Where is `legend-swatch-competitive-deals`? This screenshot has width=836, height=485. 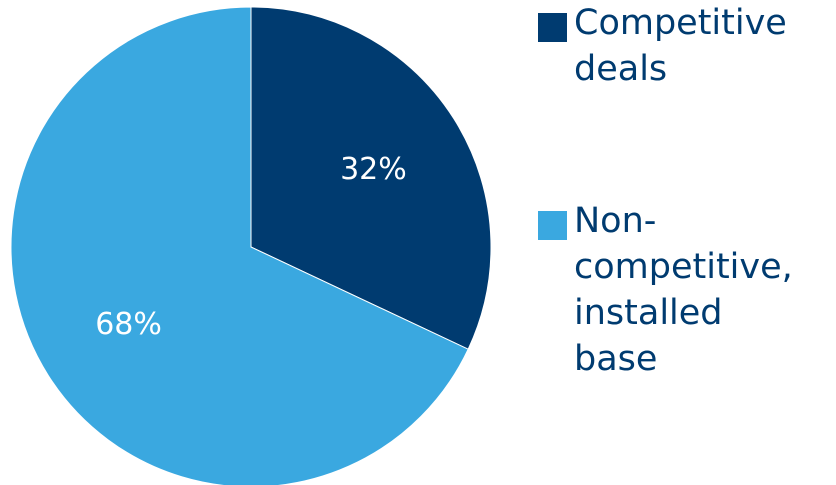
legend-swatch-competitive-deals is located at coordinates (552, 27).